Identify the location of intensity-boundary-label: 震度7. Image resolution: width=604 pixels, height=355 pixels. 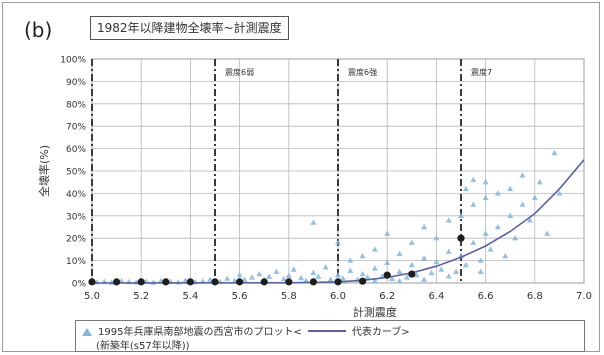
(481, 72).